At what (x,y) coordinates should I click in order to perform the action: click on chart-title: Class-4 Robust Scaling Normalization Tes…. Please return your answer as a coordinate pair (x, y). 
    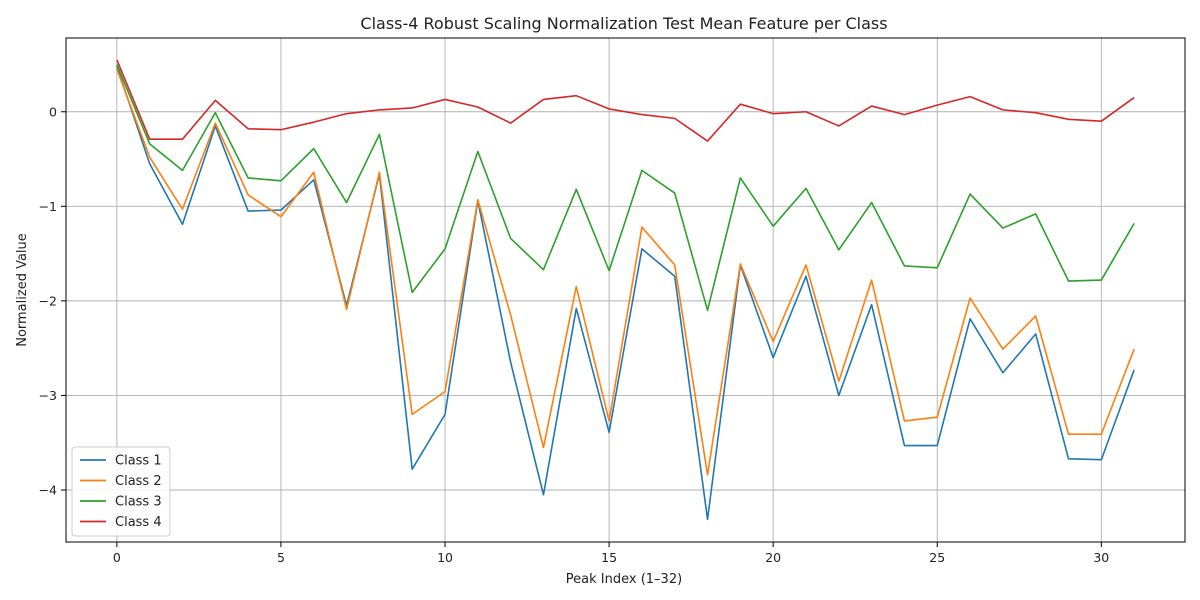
    Looking at the image, I should click on (623, 23).